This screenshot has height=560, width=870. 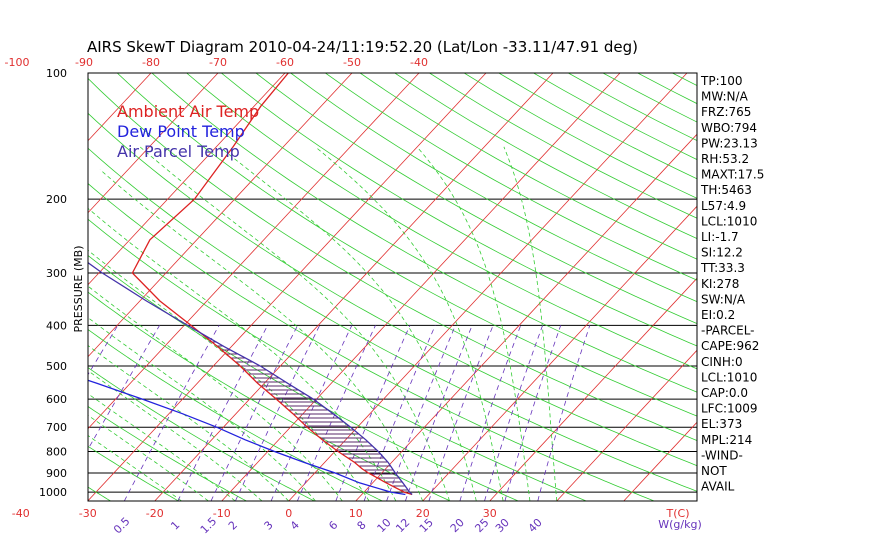 I want to click on mixing-ratio-label: 20, so click(x=457, y=525).